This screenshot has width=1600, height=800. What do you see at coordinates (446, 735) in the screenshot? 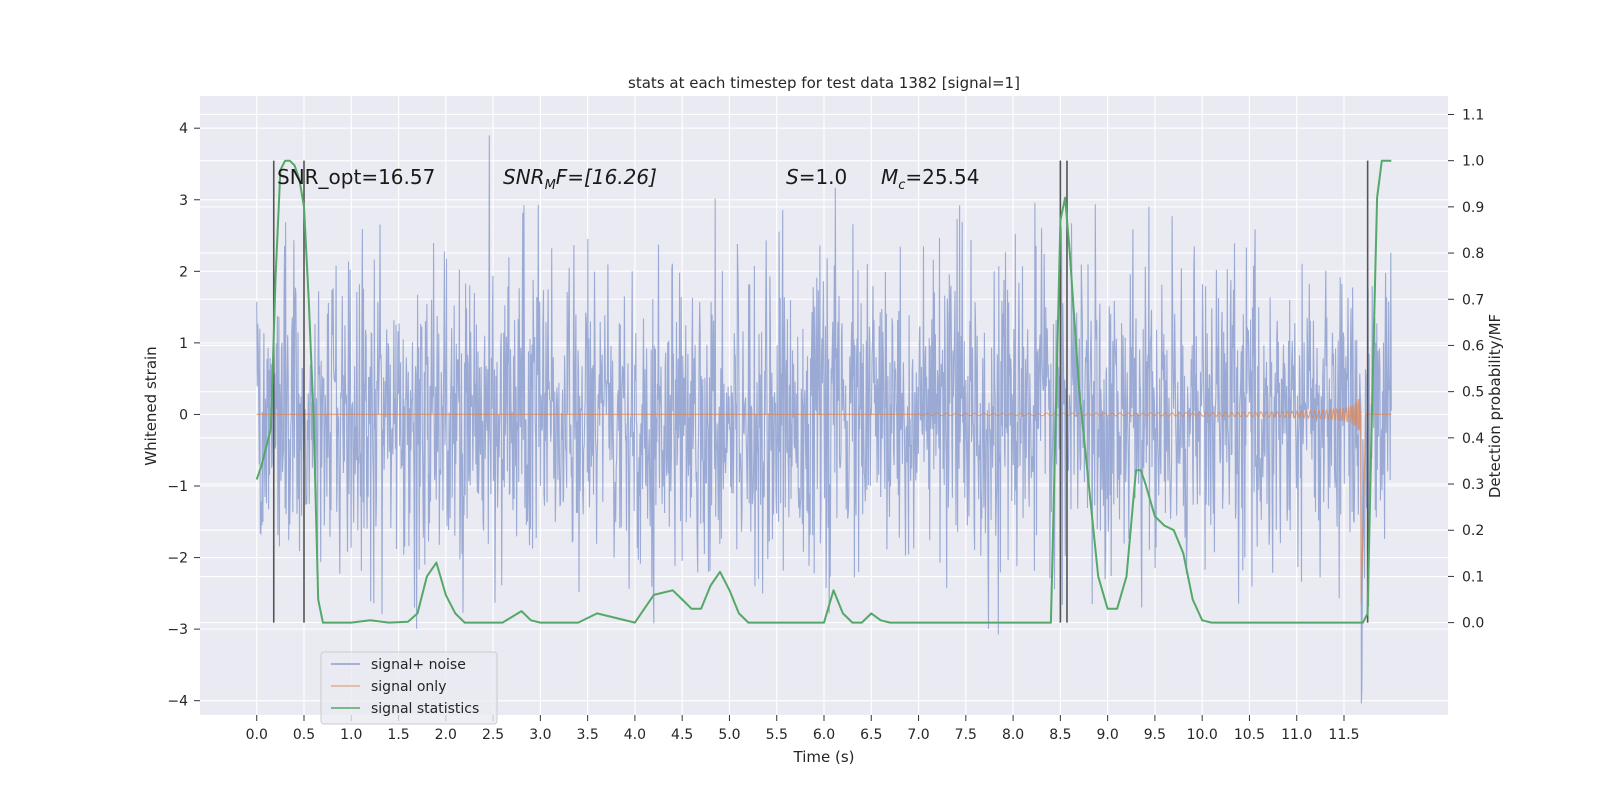
I see `x-tick-label: 2.0` at bounding box center [446, 735].